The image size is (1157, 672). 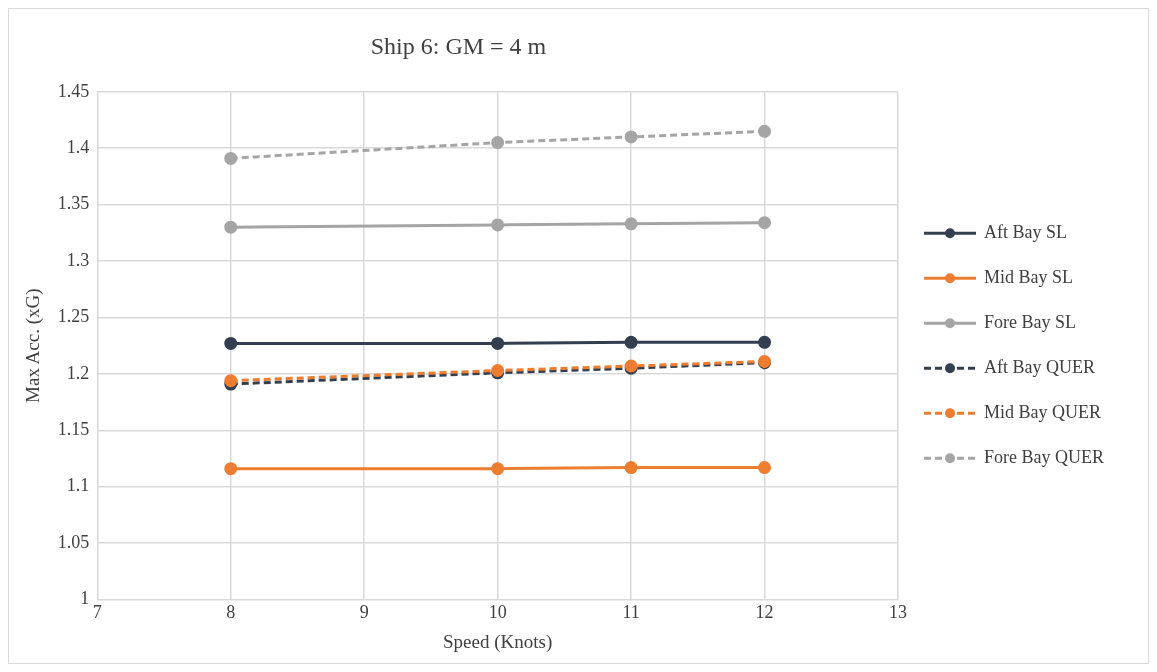 I want to click on y-tick-label: 1.2, so click(x=78, y=372).